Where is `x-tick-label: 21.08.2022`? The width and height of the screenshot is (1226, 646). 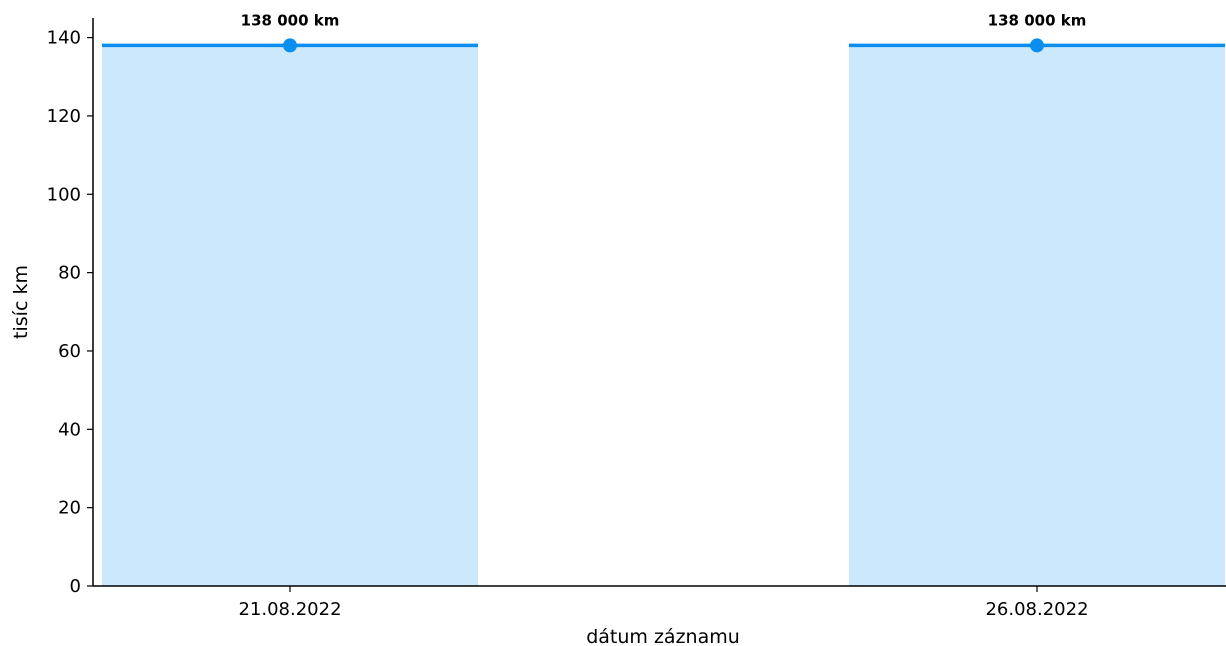 x-tick-label: 21.08.2022 is located at coordinates (289, 609).